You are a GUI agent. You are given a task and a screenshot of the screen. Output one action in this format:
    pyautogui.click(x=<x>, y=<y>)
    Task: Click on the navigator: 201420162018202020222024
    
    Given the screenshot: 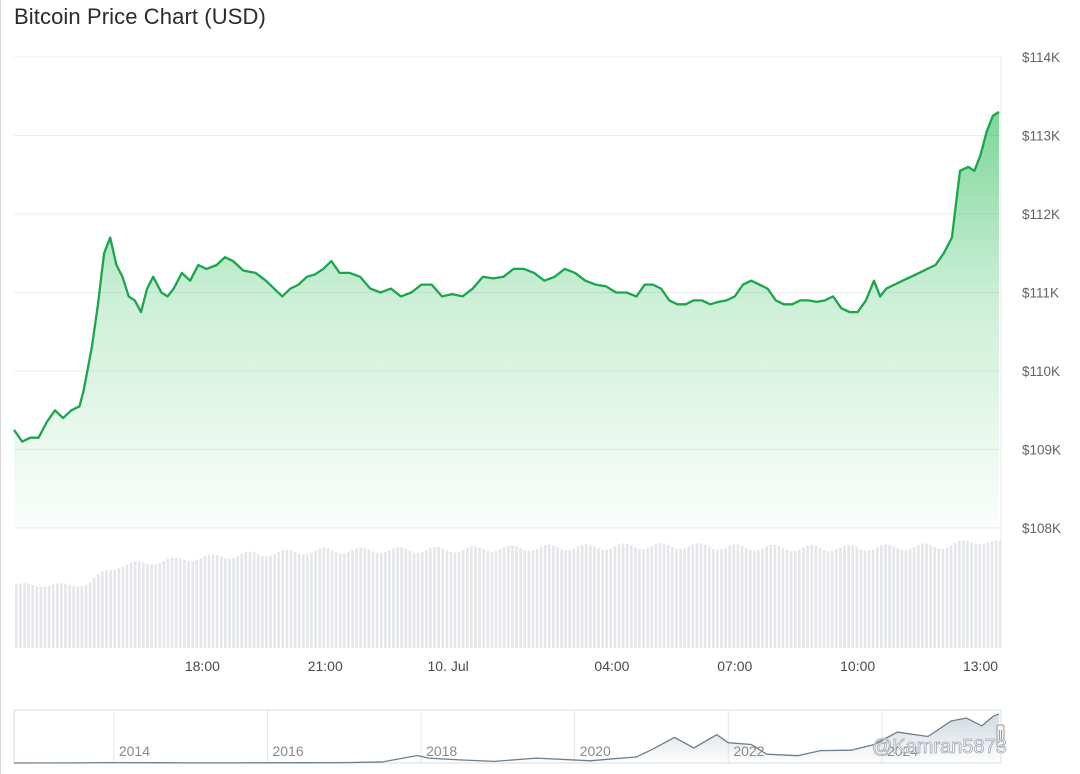 What is the action you would take?
    pyautogui.click(x=509, y=736)
    